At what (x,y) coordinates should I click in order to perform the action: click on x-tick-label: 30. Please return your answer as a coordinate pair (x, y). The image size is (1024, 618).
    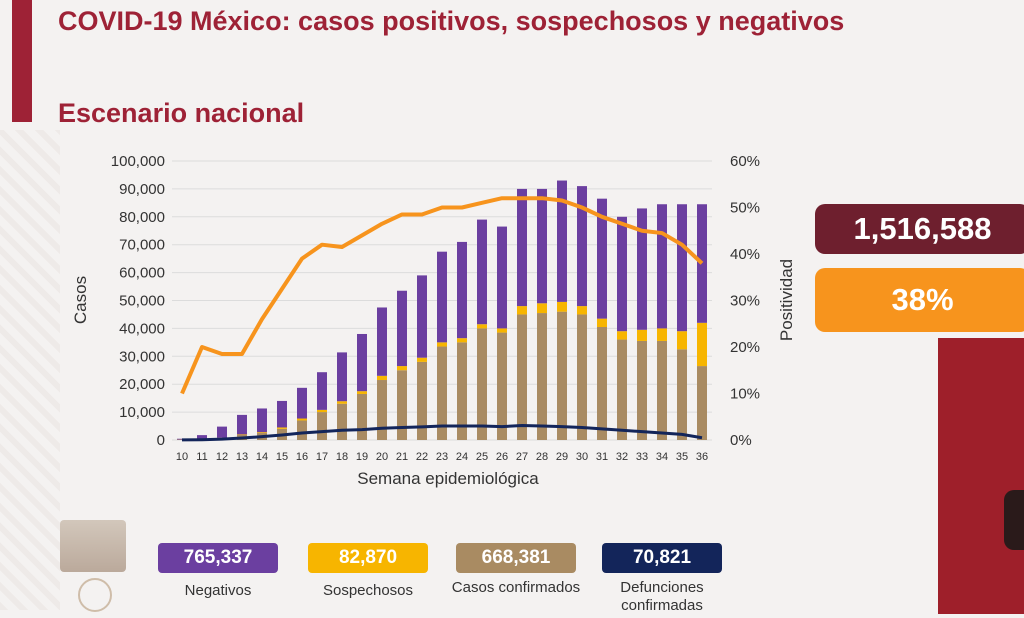
    Looking at the image, I should click on (582, 457).